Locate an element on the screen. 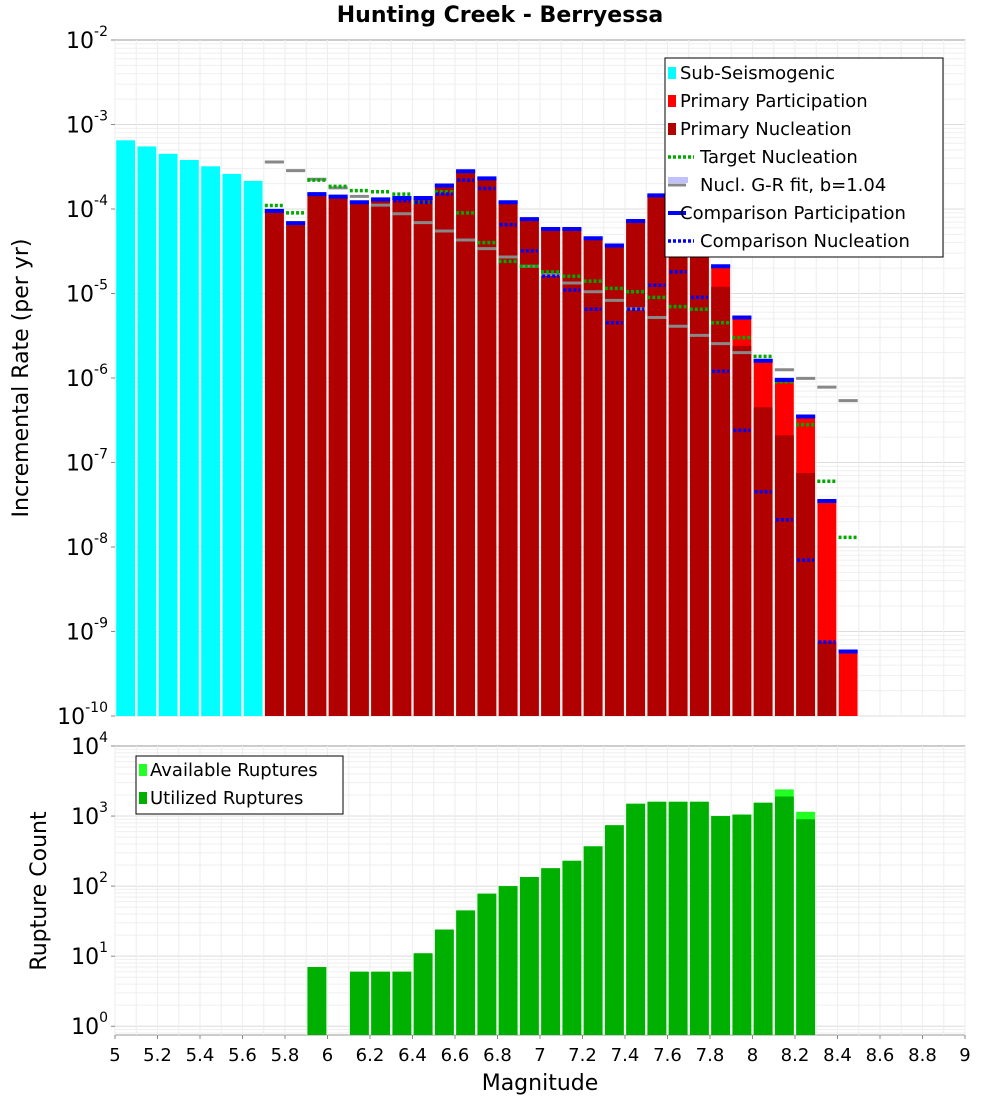 The width and height of the screenshot is (1000, 1100). x-tick-label: 8.2 is located at coordinates (795, 1055).